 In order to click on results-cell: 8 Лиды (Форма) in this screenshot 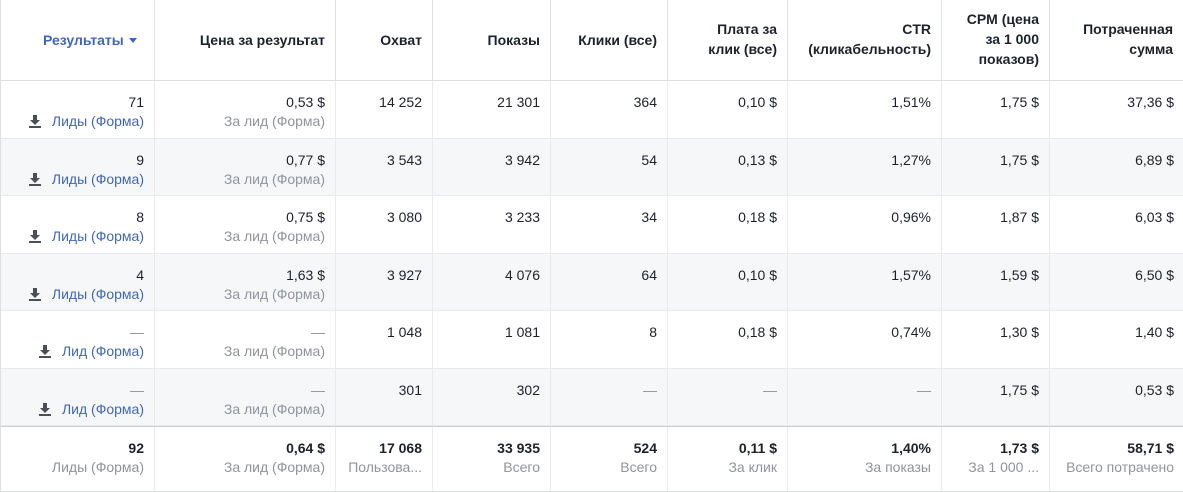, I will do `click(78, 224)`.